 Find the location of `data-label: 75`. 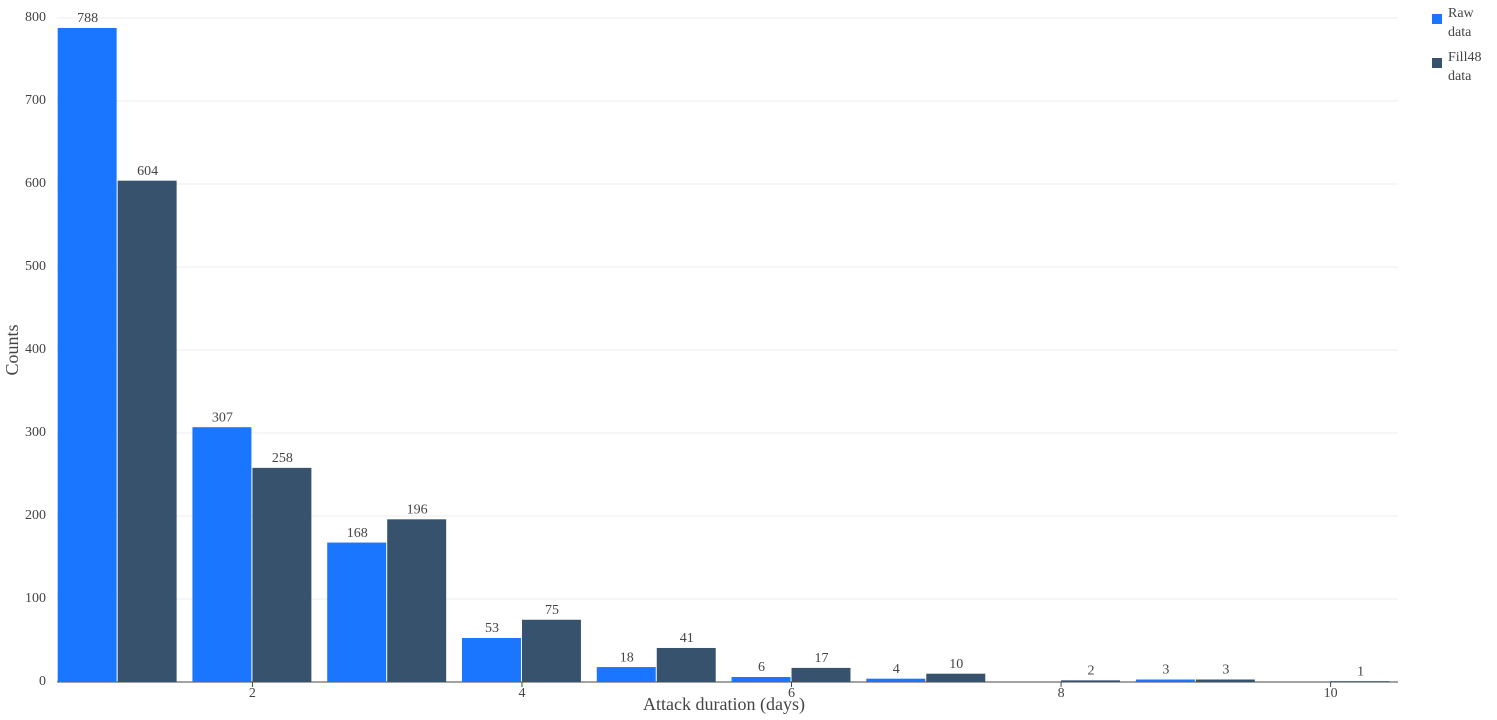

data-label: 75 is located at coordinates (552, 610).